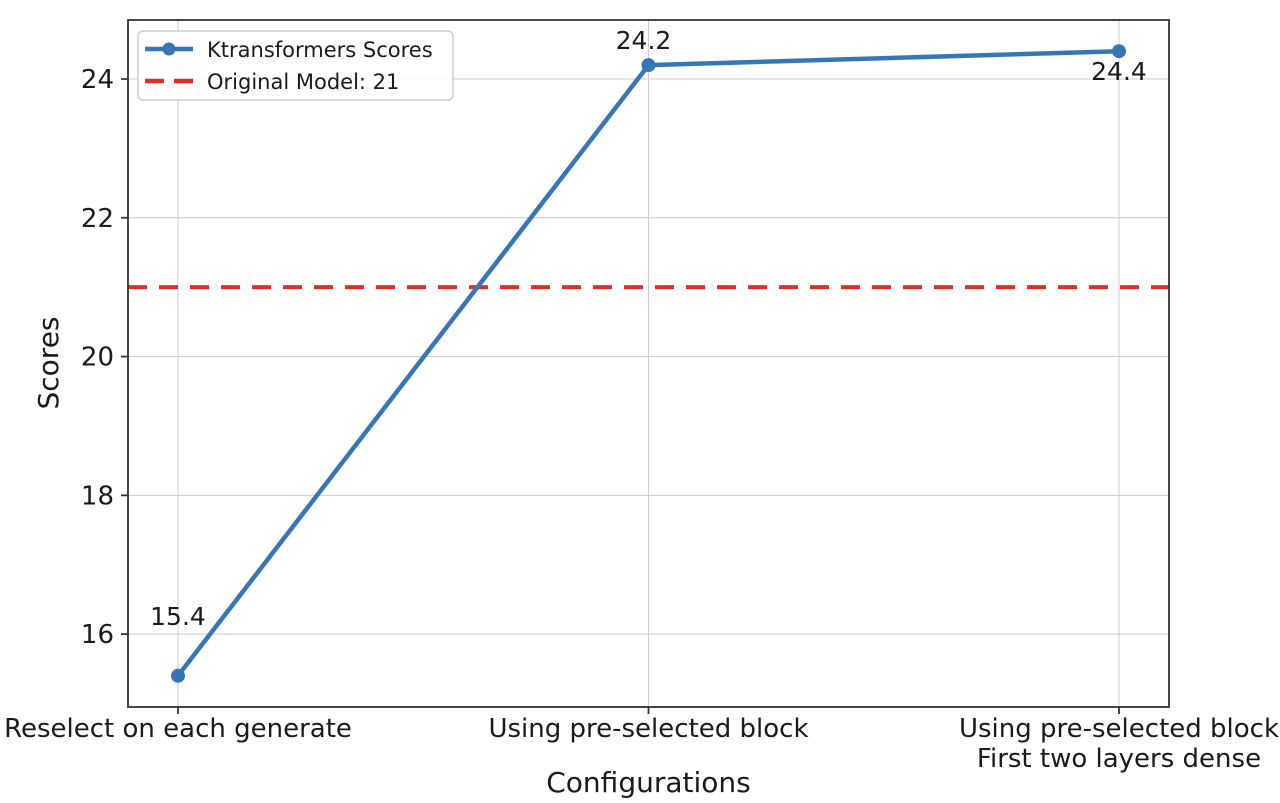 This screenshot has height=803, width=1280. What do you see at coordinates (97, 496) in the screenshot?
I see `y-tick-label: 18` at bounding box center [97, 496].